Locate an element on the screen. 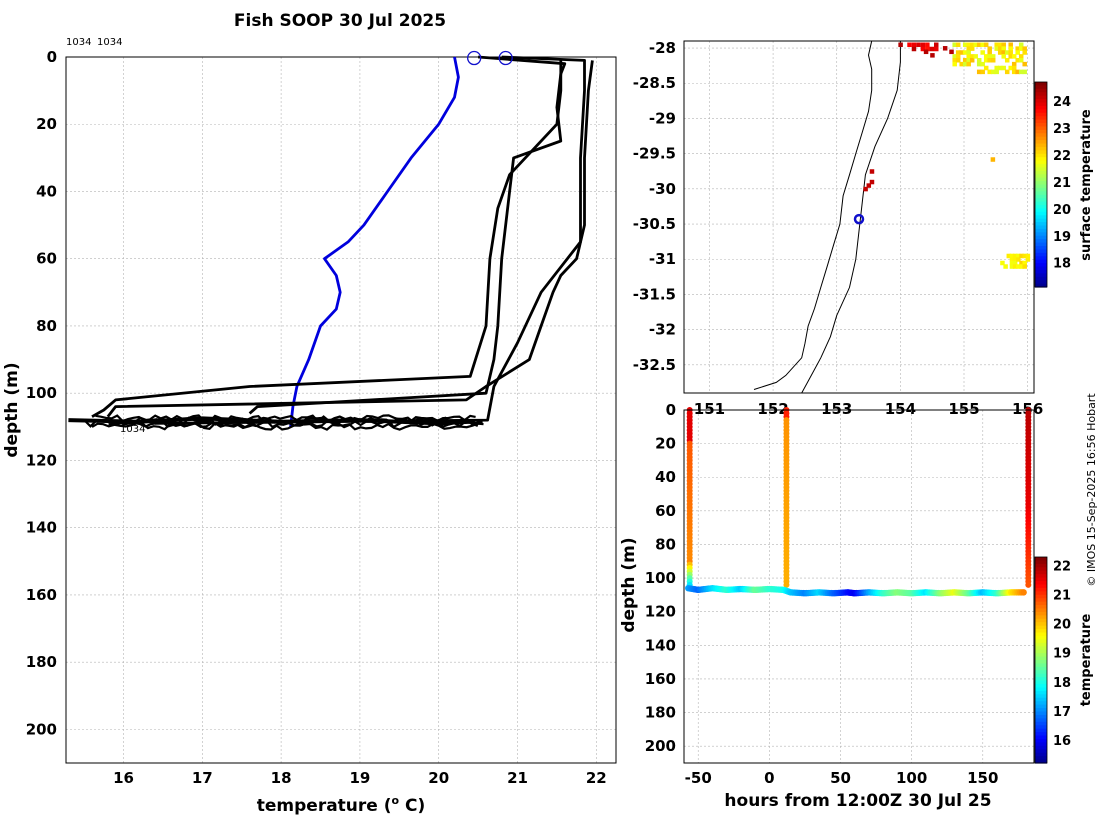  map-lat-tick-label: -31.5 is located at coordinates (654, 294).